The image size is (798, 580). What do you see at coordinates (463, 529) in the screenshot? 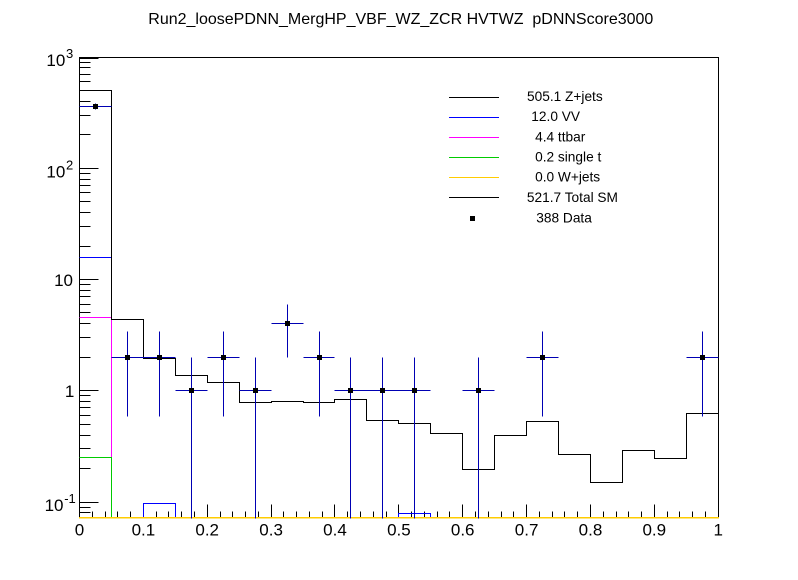
I see `svg-text: 0.6` at bounding box center [463, 529].